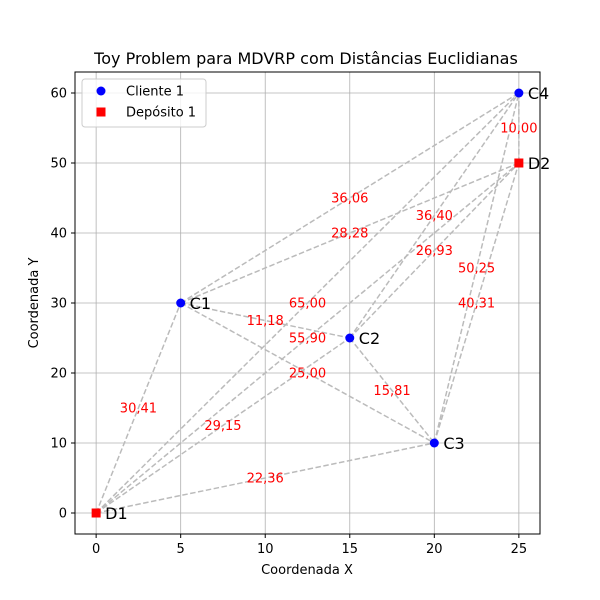 The height and width of the screenshot is (600, 600). What do you see at coordinates (539, 163) in the screenshot?
I see `node-label: D2` at bounding box center [539, 163].